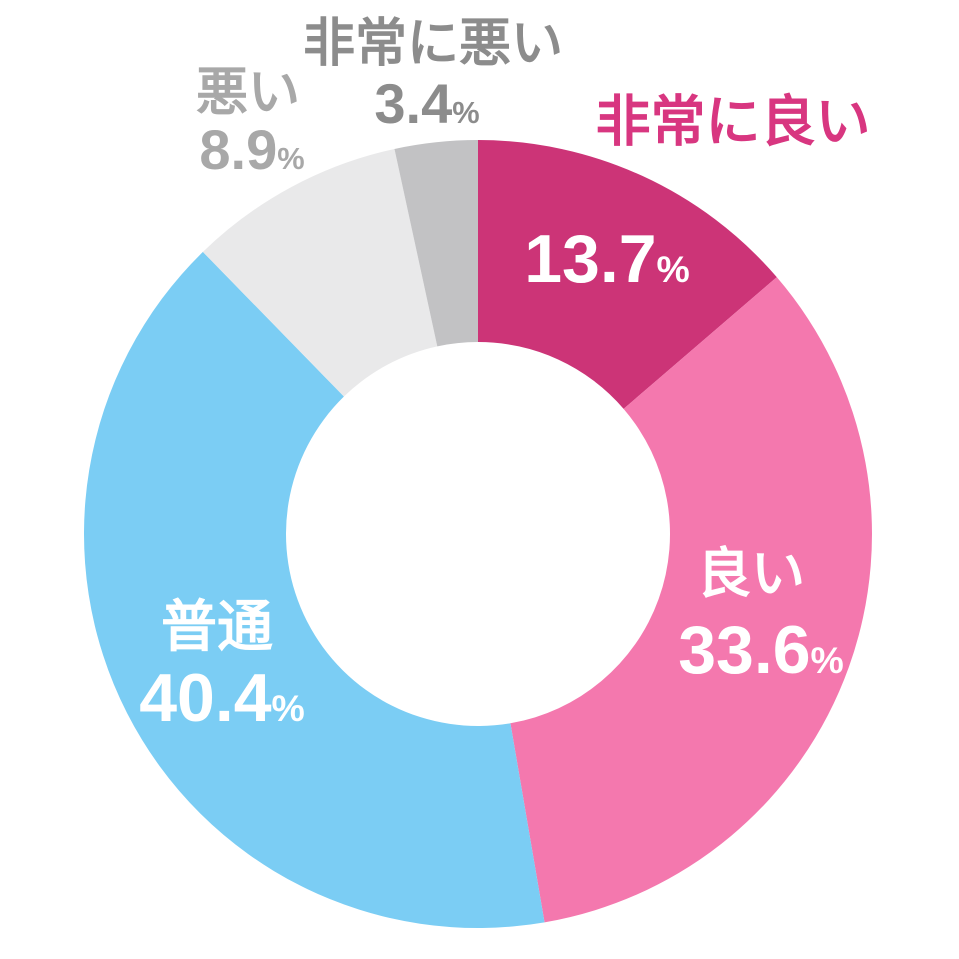 The width and height of the screenshot is (959, 959). I want to click on slice-value-neutral: 40.4%, so click(222, 698).